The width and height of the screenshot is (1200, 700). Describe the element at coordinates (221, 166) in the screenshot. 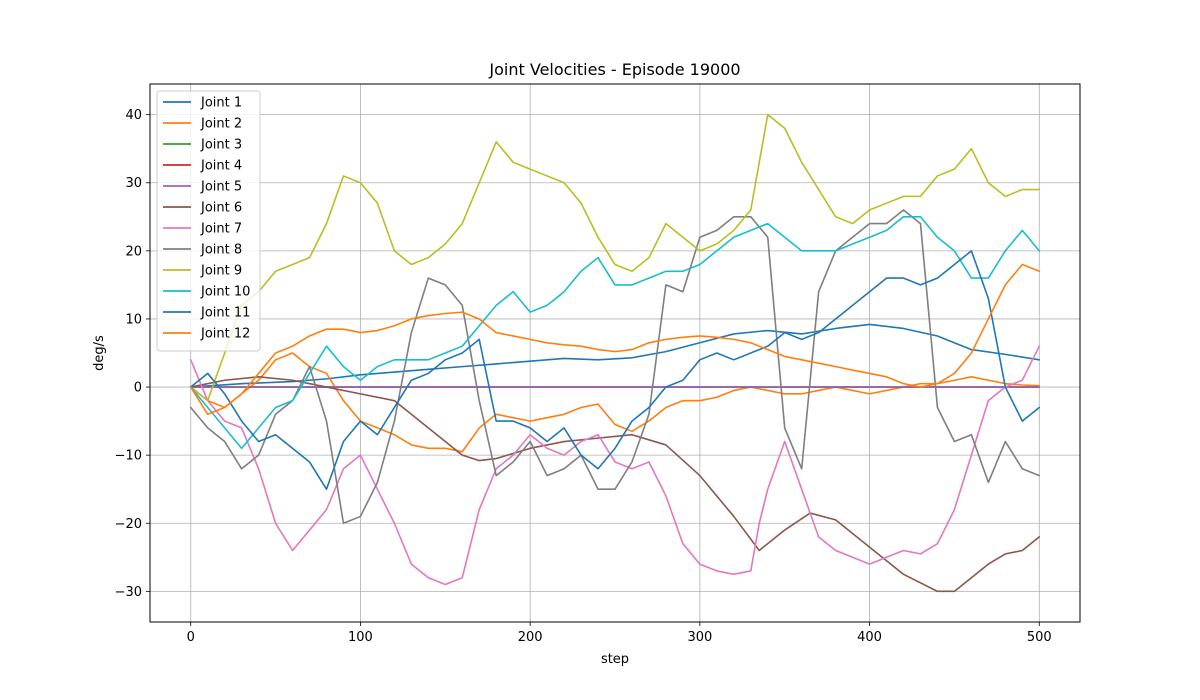

I see `legend-label: Joint 4` at that location.